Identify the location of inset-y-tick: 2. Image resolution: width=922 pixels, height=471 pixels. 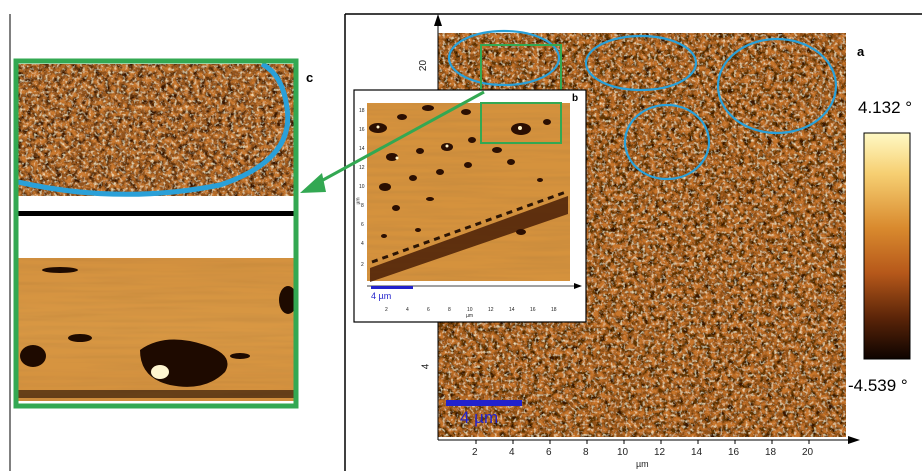
(362, 265).